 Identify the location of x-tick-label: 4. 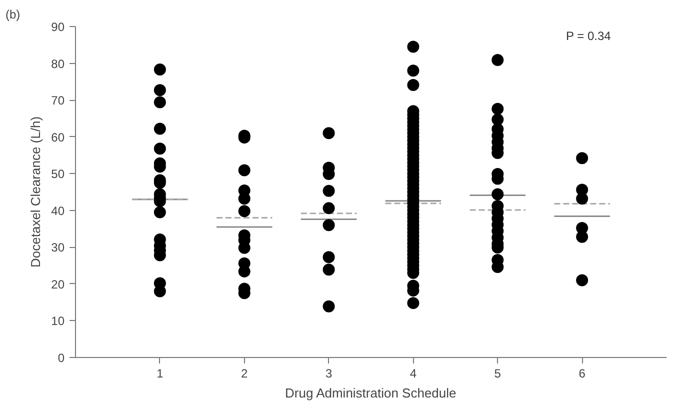
(413, 373).